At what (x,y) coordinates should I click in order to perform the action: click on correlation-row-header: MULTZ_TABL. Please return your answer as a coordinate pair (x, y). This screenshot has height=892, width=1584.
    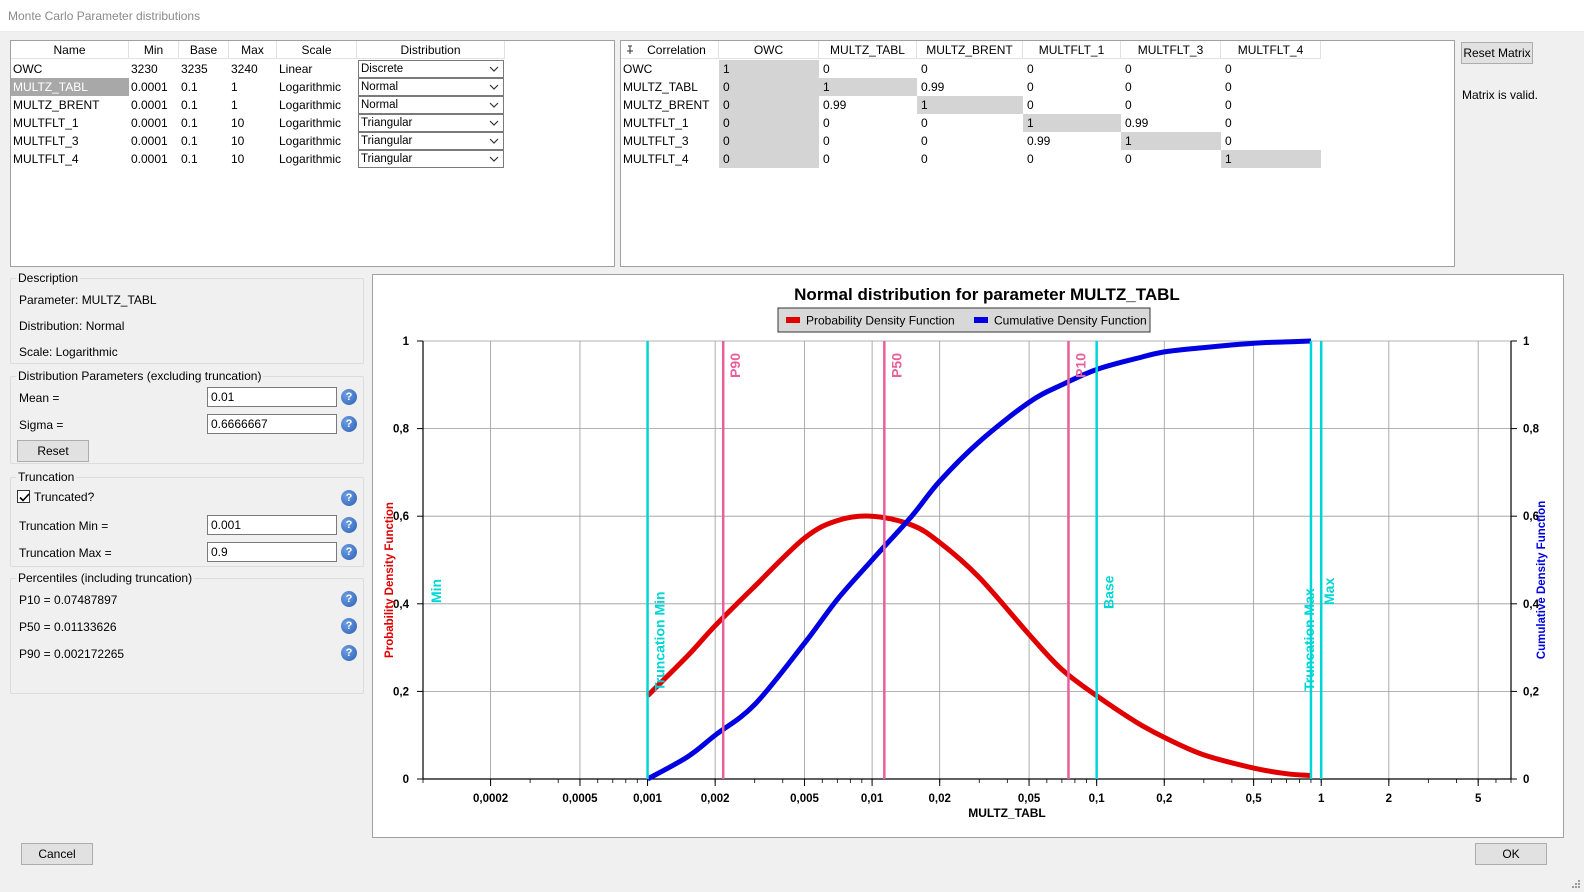
    Looking at the image, I should click on (660, 87).